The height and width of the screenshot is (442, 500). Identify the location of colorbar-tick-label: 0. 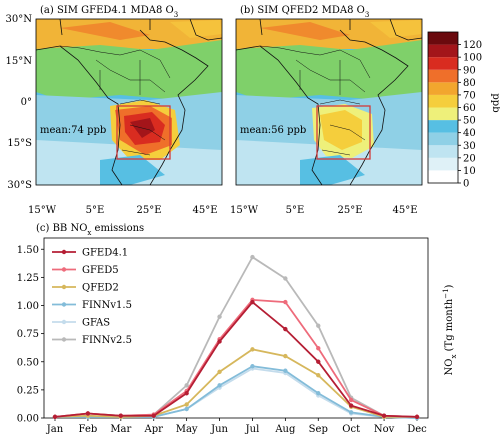
(466, 184).